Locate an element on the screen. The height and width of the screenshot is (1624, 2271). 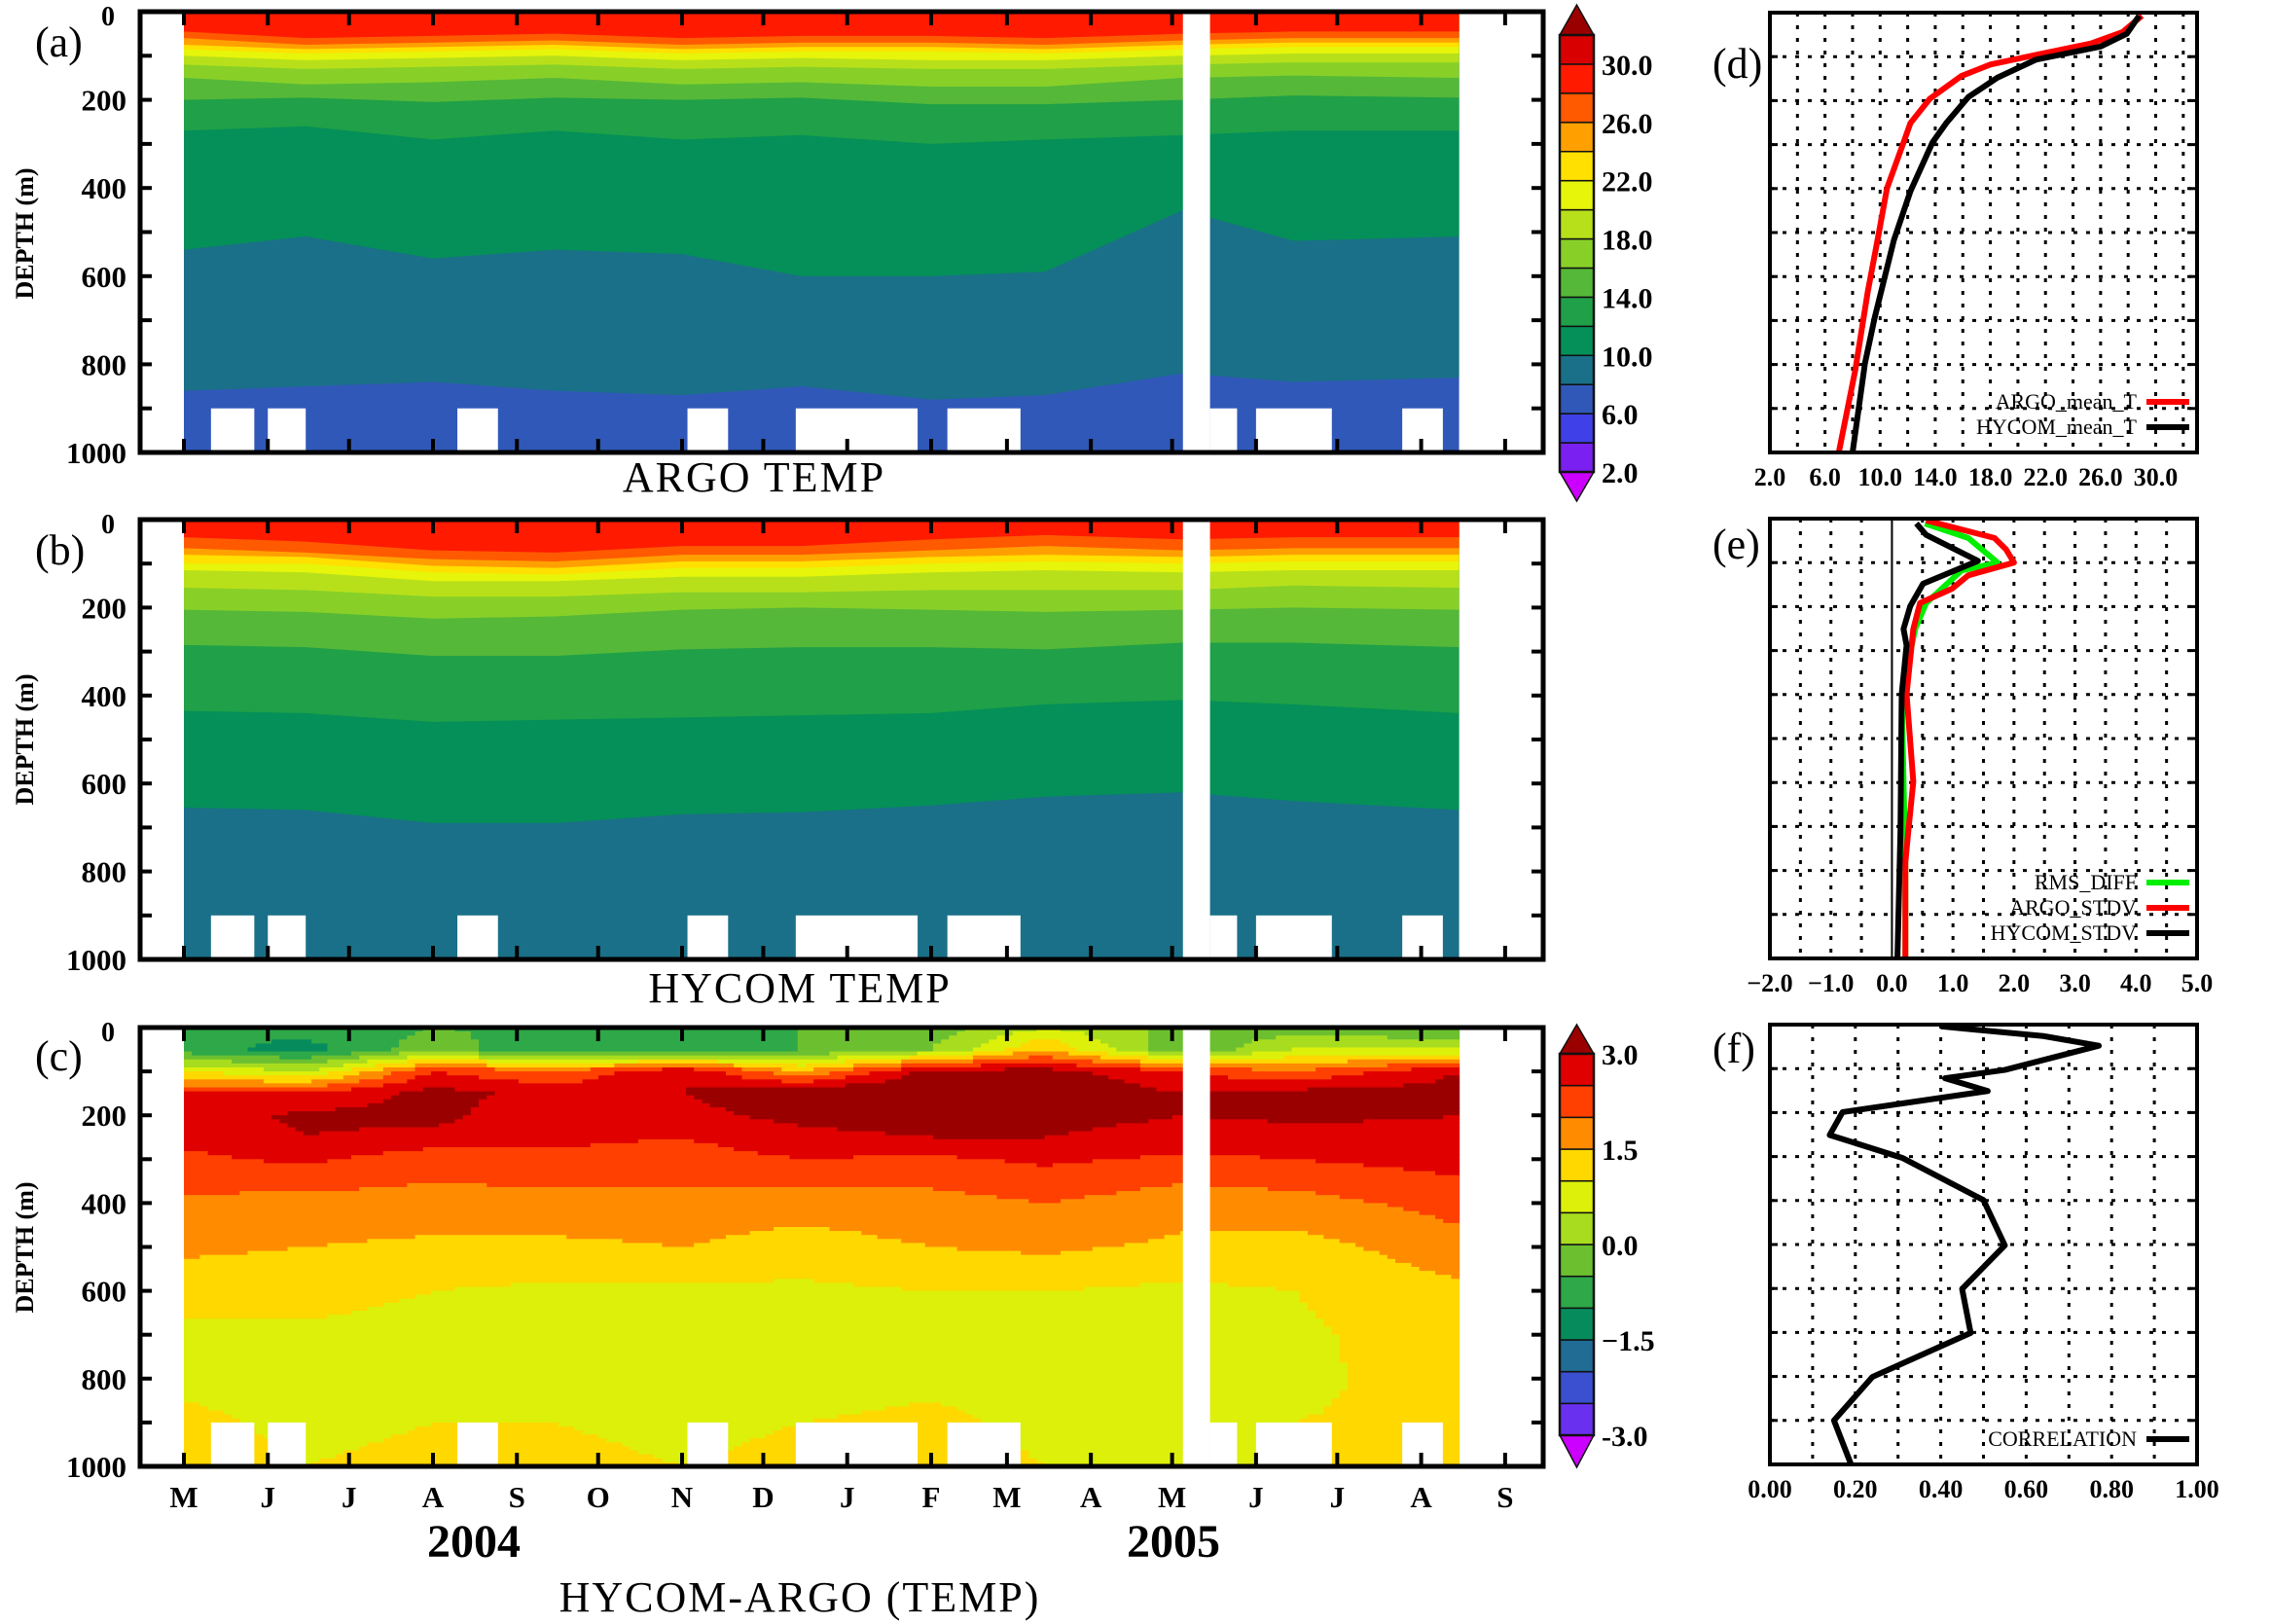
y-axis-title-b: DEPTH (m) is located at coordinates (25, 739).